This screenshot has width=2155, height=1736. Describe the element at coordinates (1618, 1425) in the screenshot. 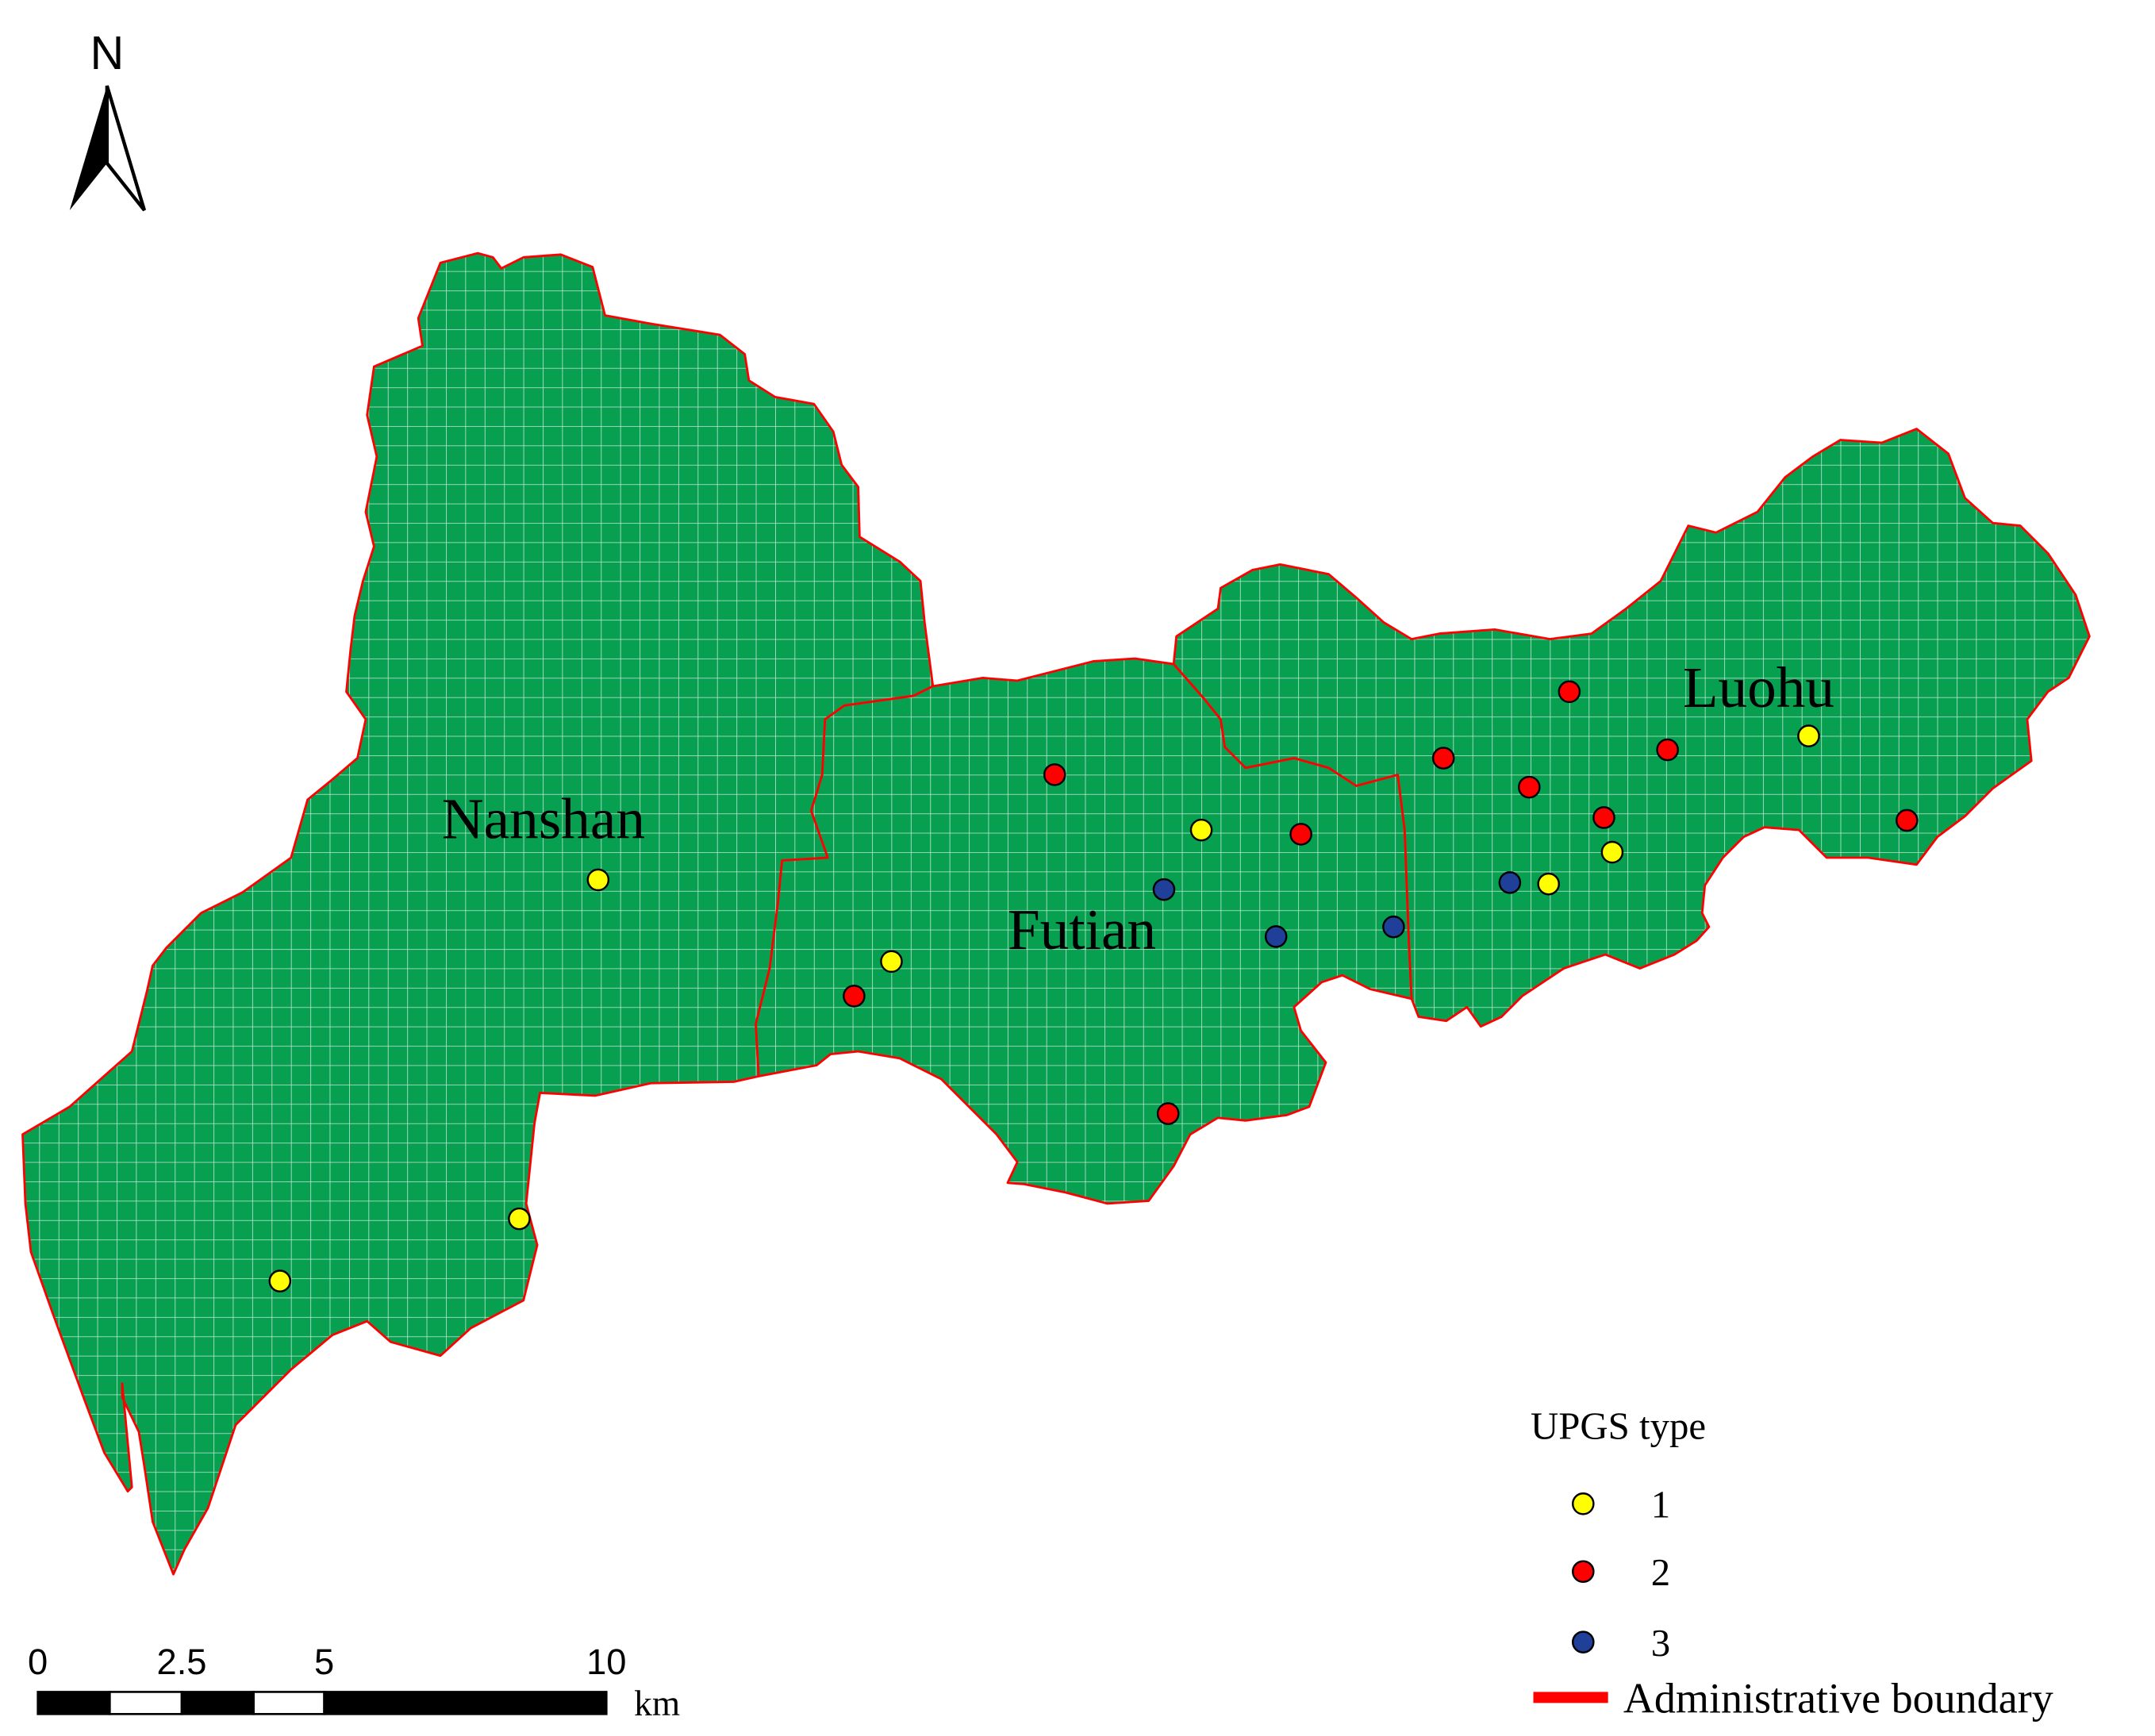

I see `legend-title: UPGS type` at that location.